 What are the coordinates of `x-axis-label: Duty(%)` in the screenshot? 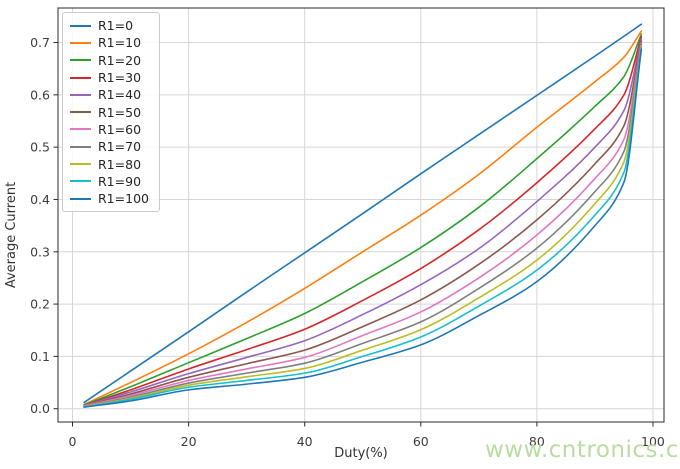 It's located at (361, 453).